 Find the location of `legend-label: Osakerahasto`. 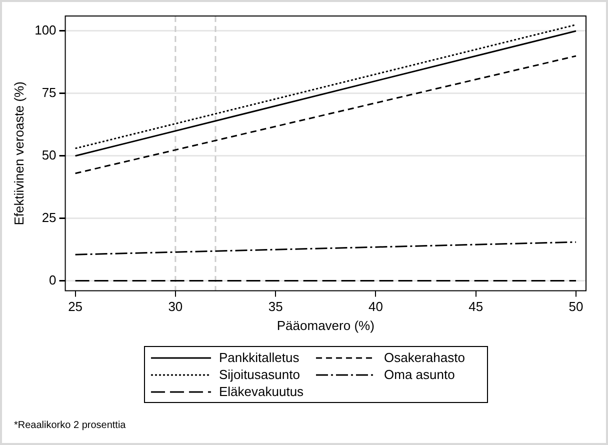

legend-label: Osakerahasto is located at coordinates (424, 357).